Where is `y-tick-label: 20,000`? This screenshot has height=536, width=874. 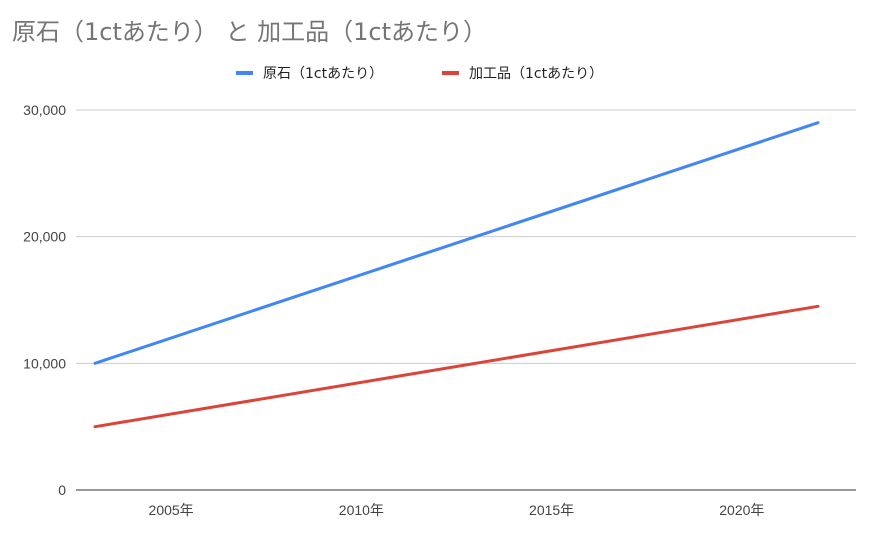
y-tick-label: 20,000 is located at coordinates (44, 237).